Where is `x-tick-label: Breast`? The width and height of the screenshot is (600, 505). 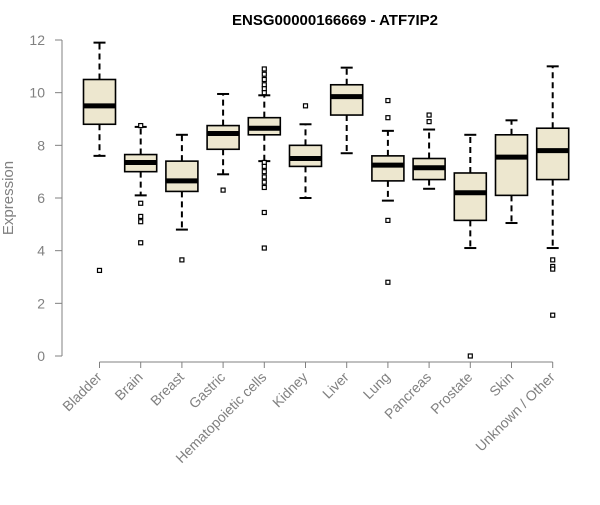 x-tick-label: Breast is located at coordinates (167, 389).